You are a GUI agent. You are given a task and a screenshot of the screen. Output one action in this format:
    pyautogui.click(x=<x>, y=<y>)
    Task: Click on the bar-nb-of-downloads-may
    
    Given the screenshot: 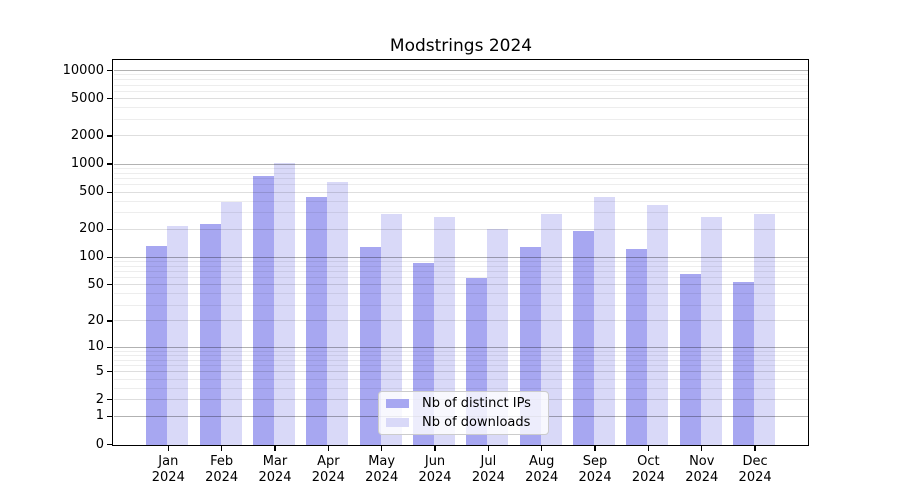 What is the action you would take?
    pyautogui.click(x=391, y=329)
    